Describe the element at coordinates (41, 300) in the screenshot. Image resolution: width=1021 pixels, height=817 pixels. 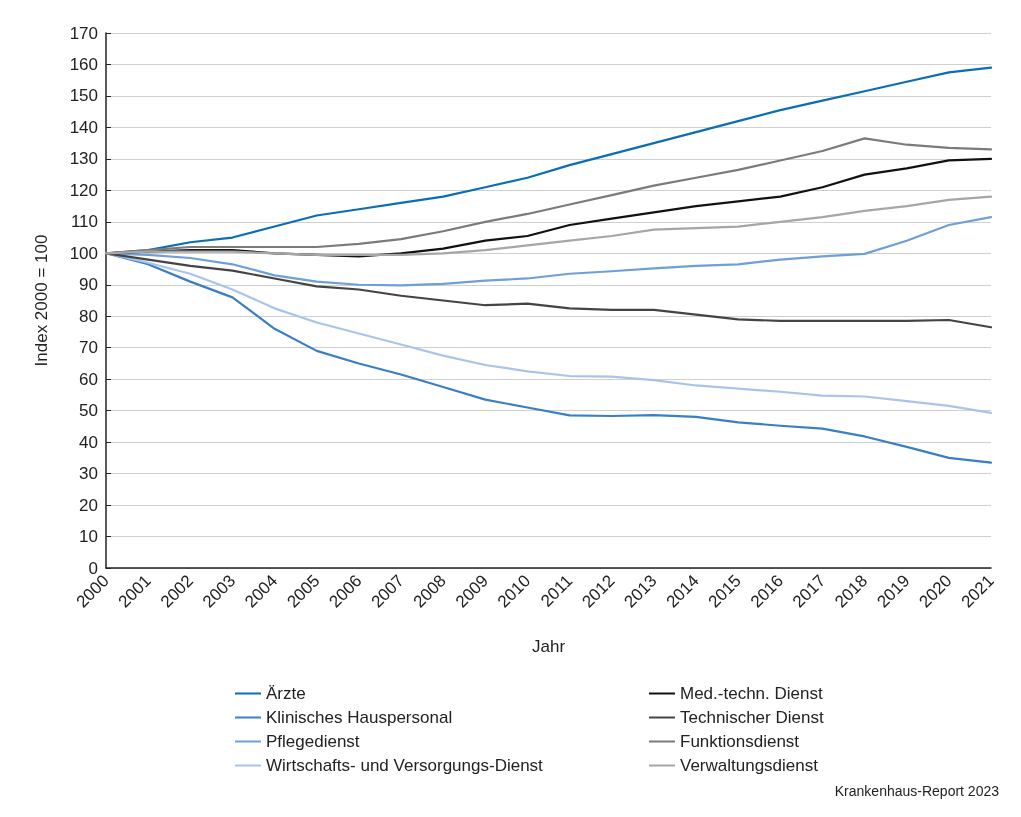
I see `y-axis-title: Index 2000 = 100` at that location.